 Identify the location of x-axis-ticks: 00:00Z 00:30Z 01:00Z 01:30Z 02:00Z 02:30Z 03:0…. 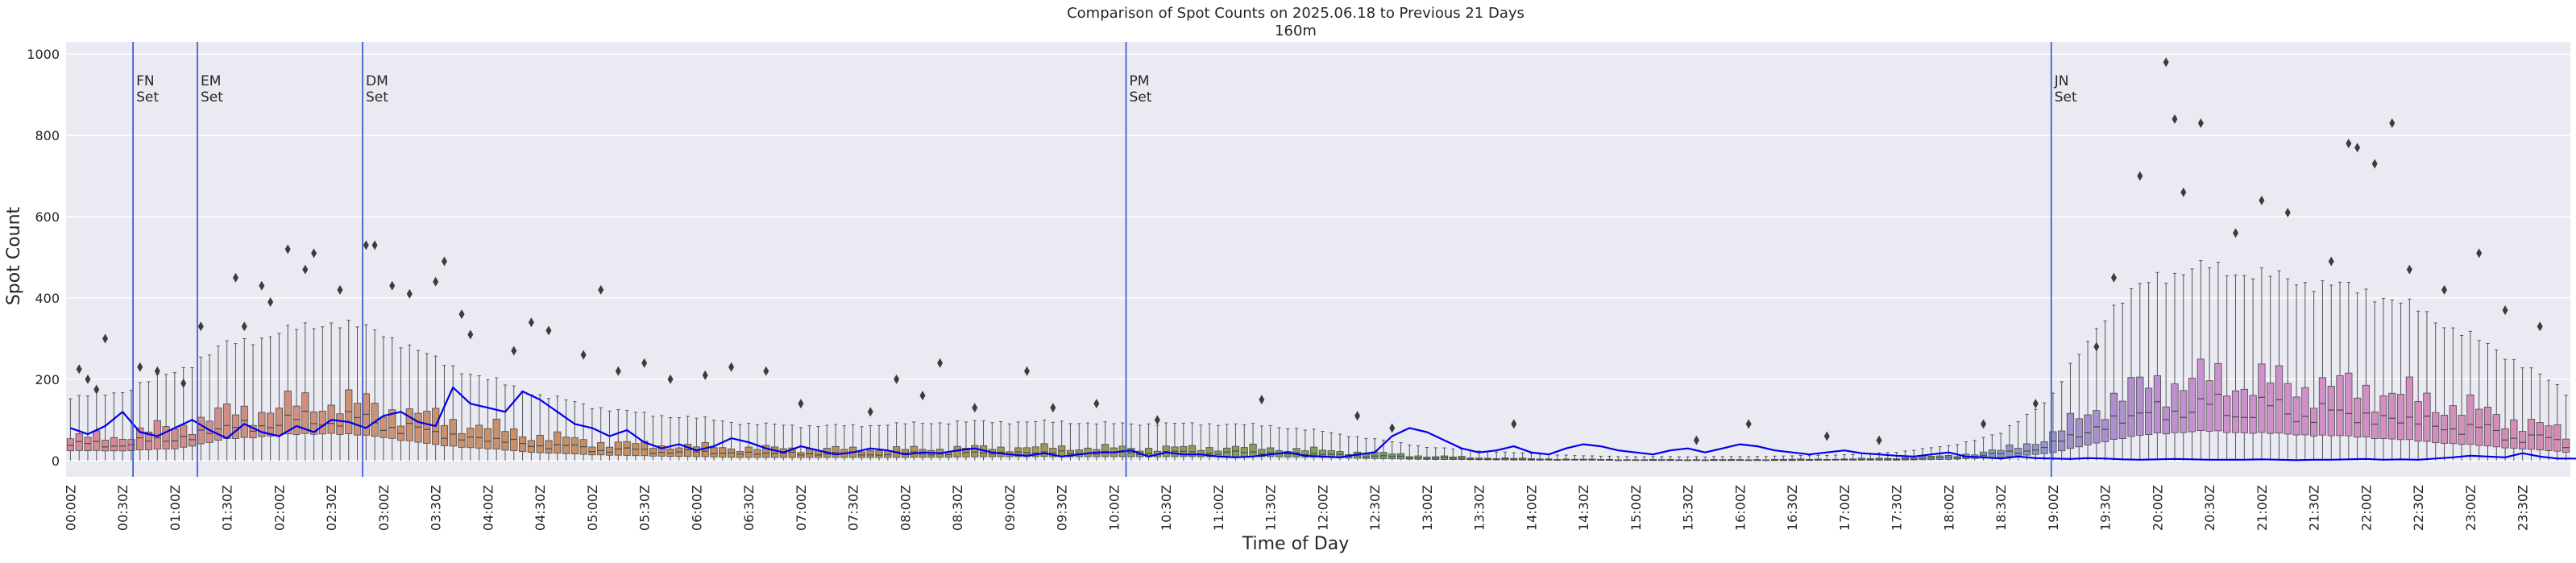
(1296, 508).